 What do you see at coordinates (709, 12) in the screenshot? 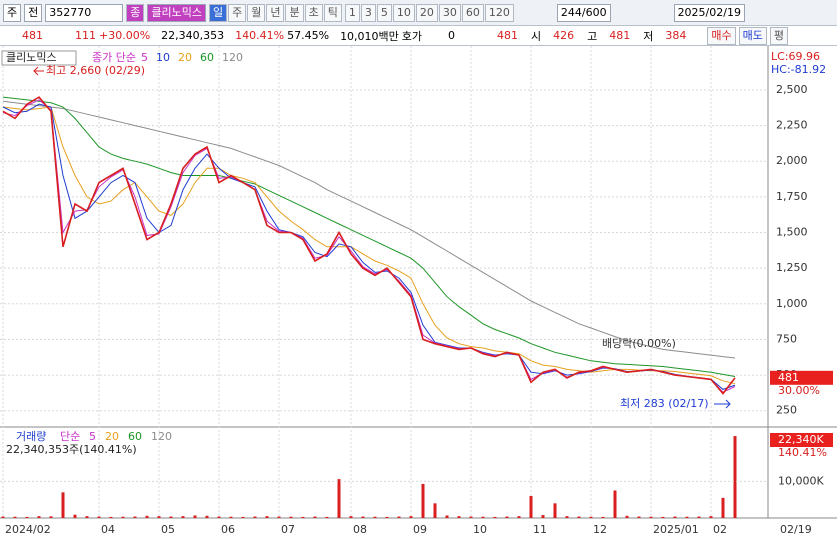
I see `date: 2025/02/19` at bounding box center [709, 12].